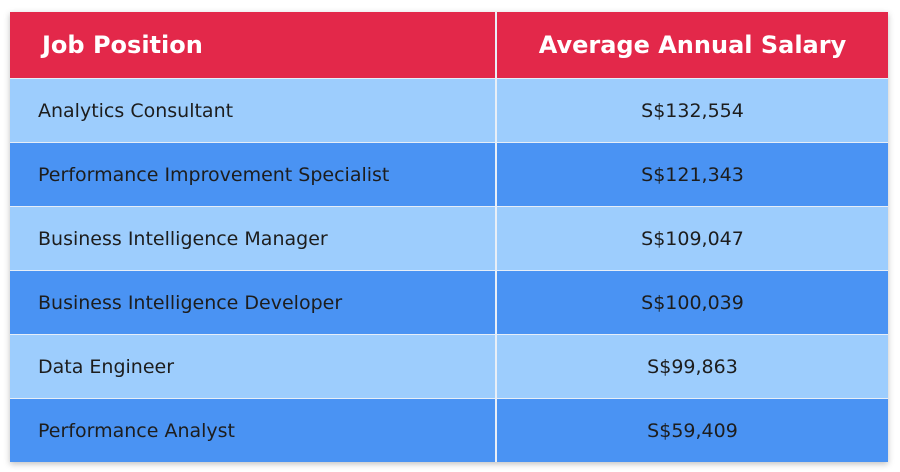  I want to click on job-position: Analytics Consultant, so click(253, 110).